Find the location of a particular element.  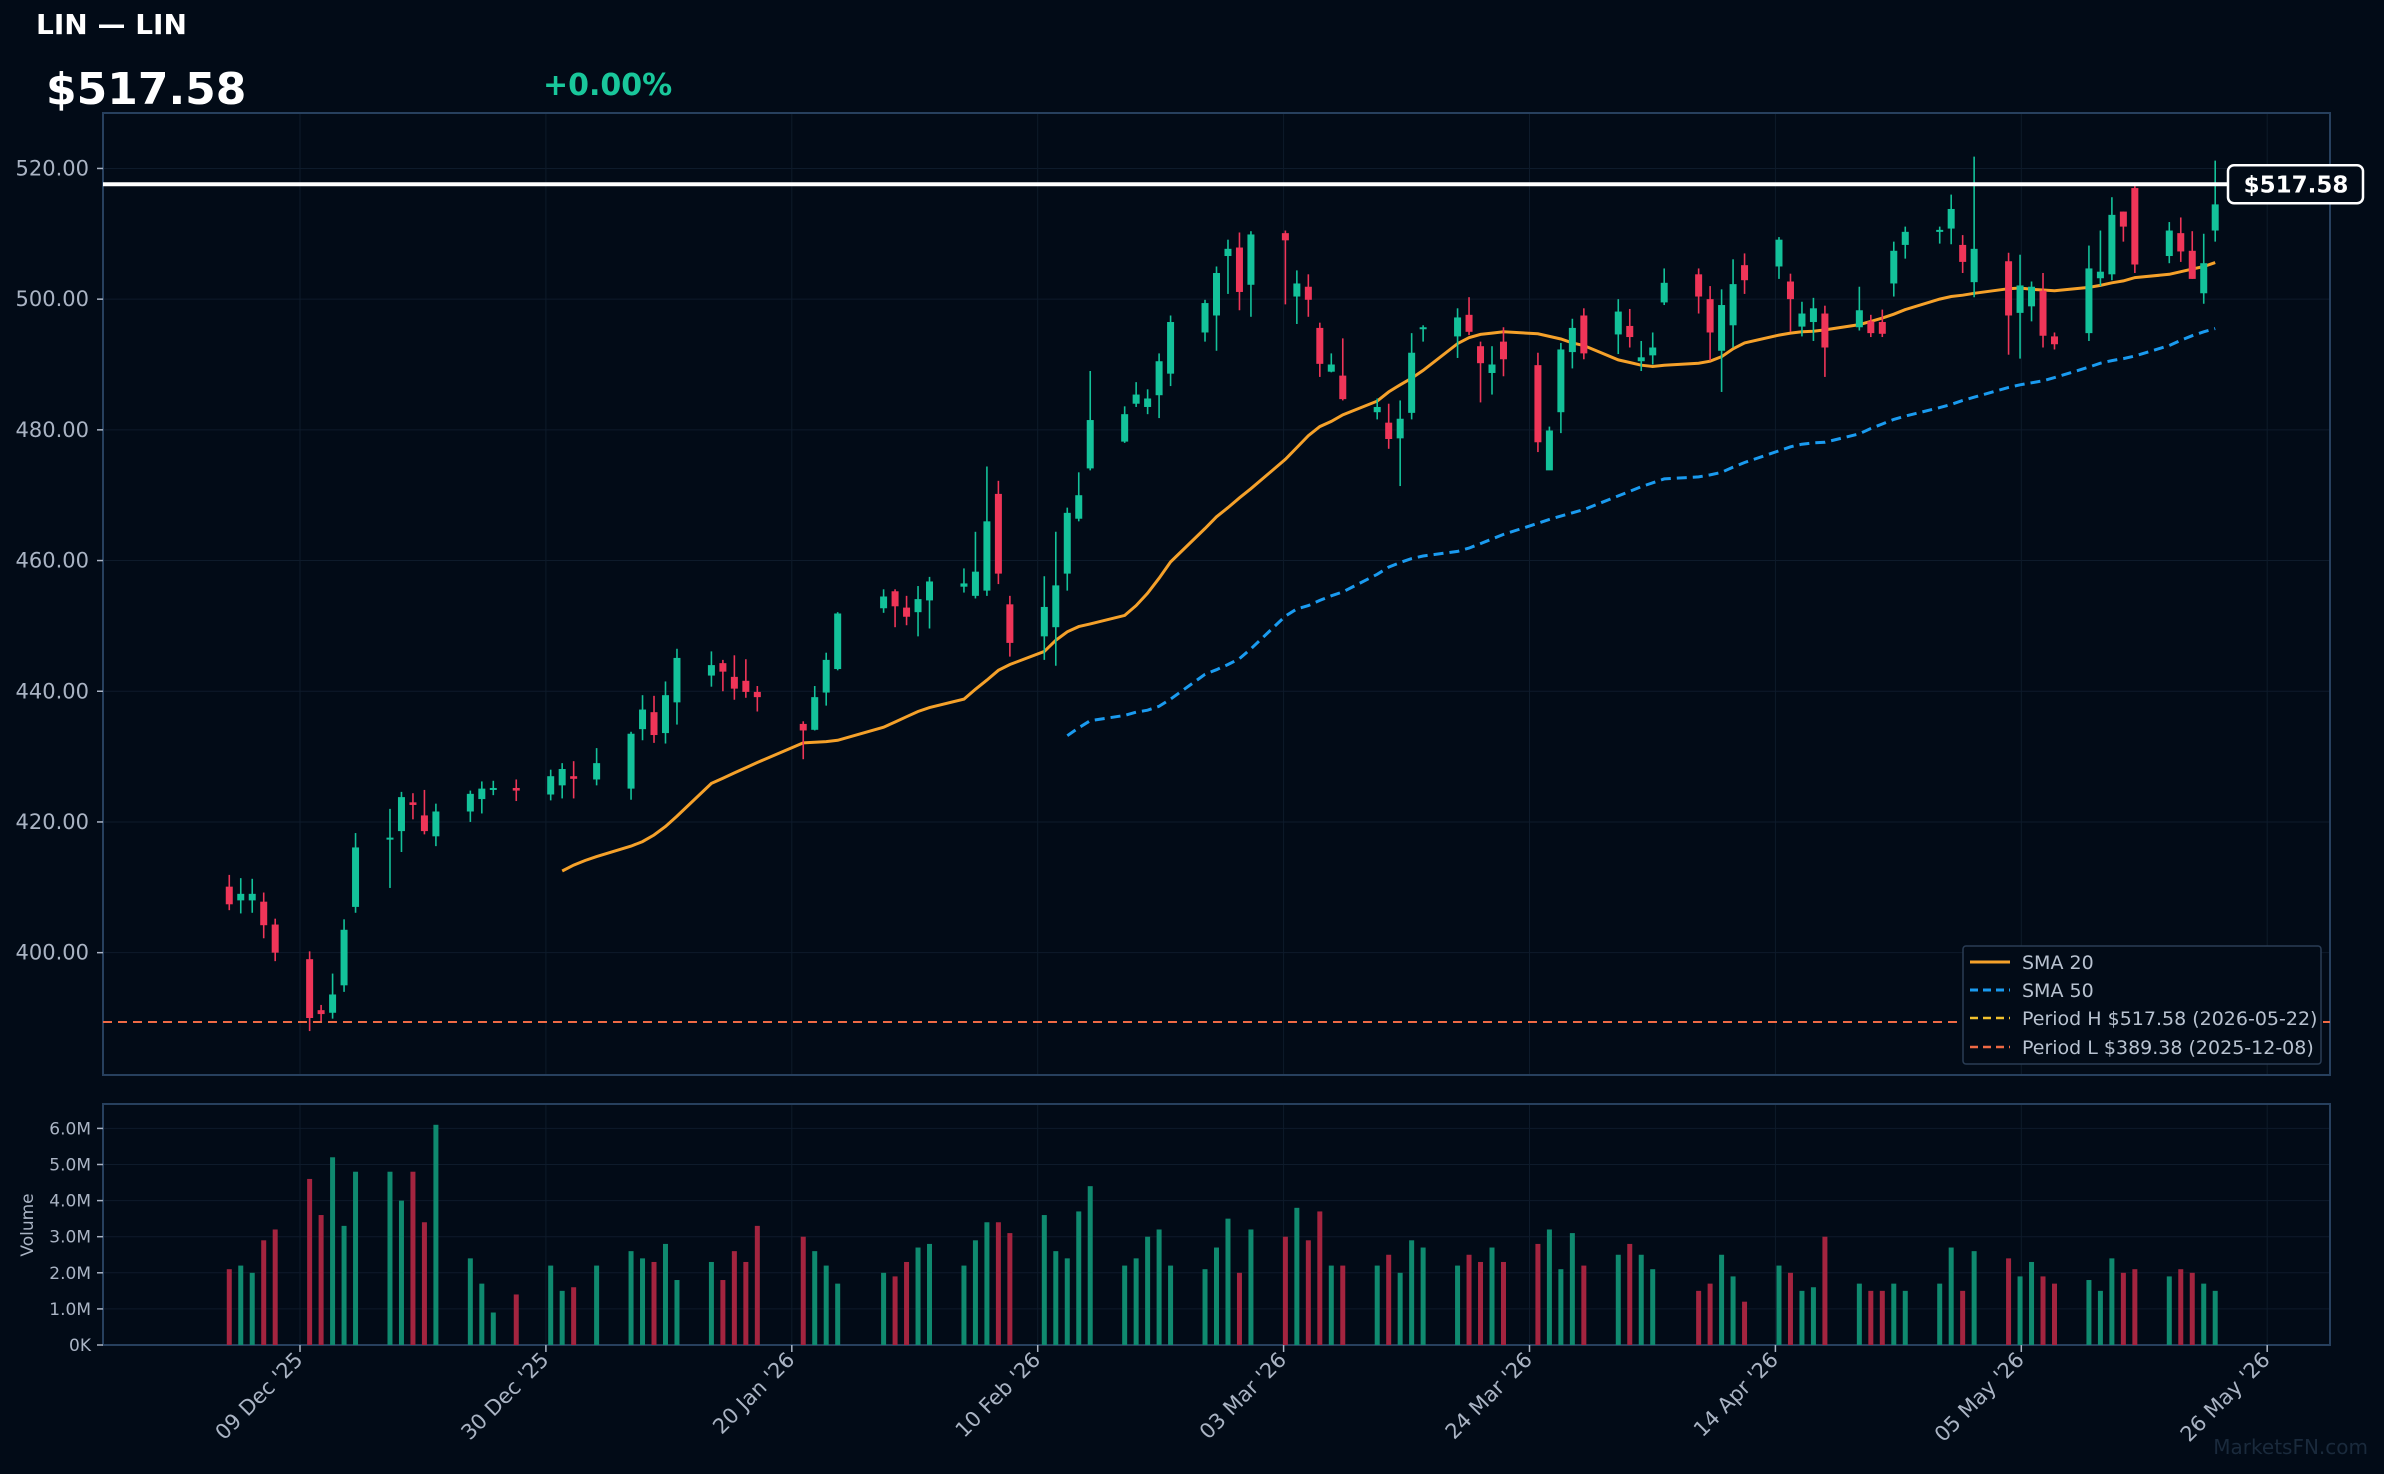

price-tick-label: 440.00 is located at coordinates (52, 691).